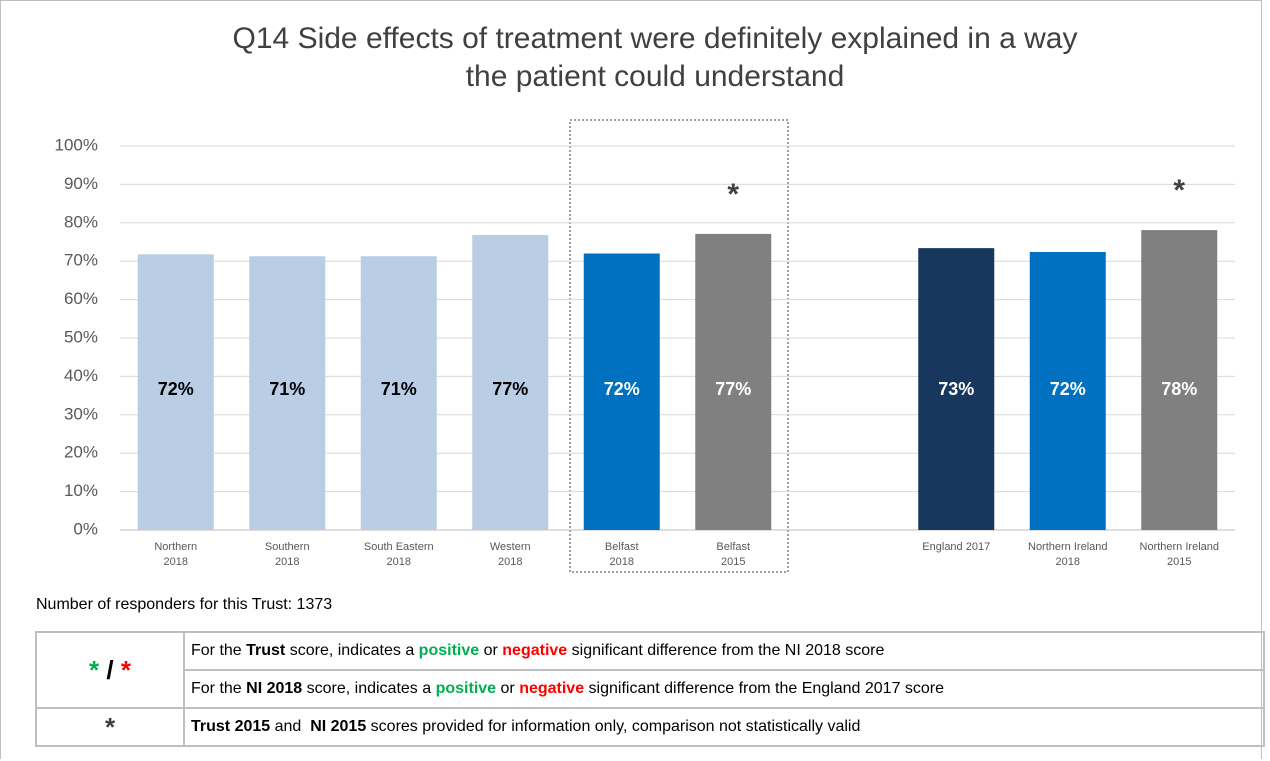 Image resolution: width=1270 pixels, height=761 pixels. What do you see at coordinates (231, 726) in the screenshot?
I see `legend-segment: Trust 2015` at bounding box center [231, 726].